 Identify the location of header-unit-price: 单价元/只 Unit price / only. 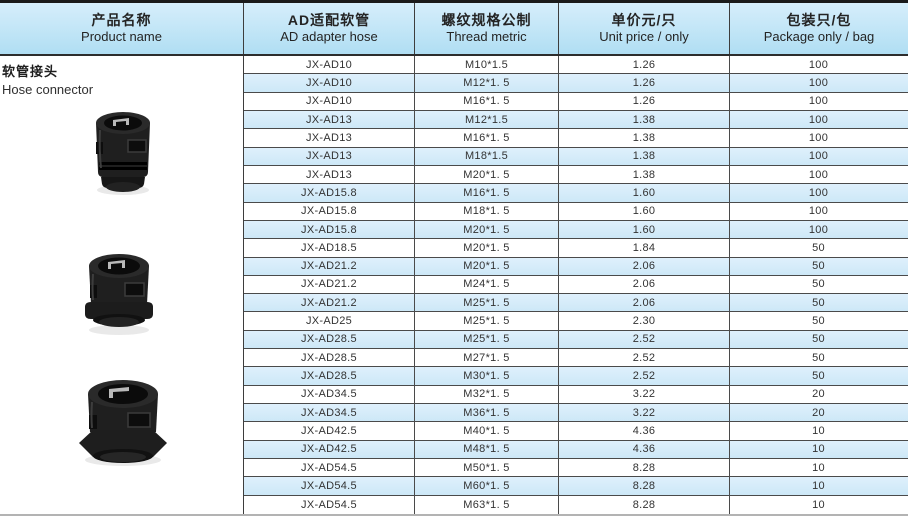
(644, 28).